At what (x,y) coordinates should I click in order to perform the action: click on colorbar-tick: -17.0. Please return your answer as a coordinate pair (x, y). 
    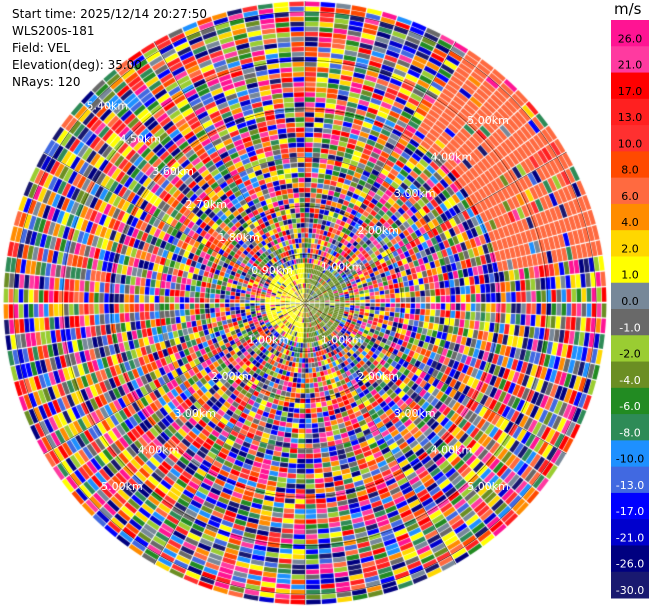
    Looking at the image, I should click on (630, 511).